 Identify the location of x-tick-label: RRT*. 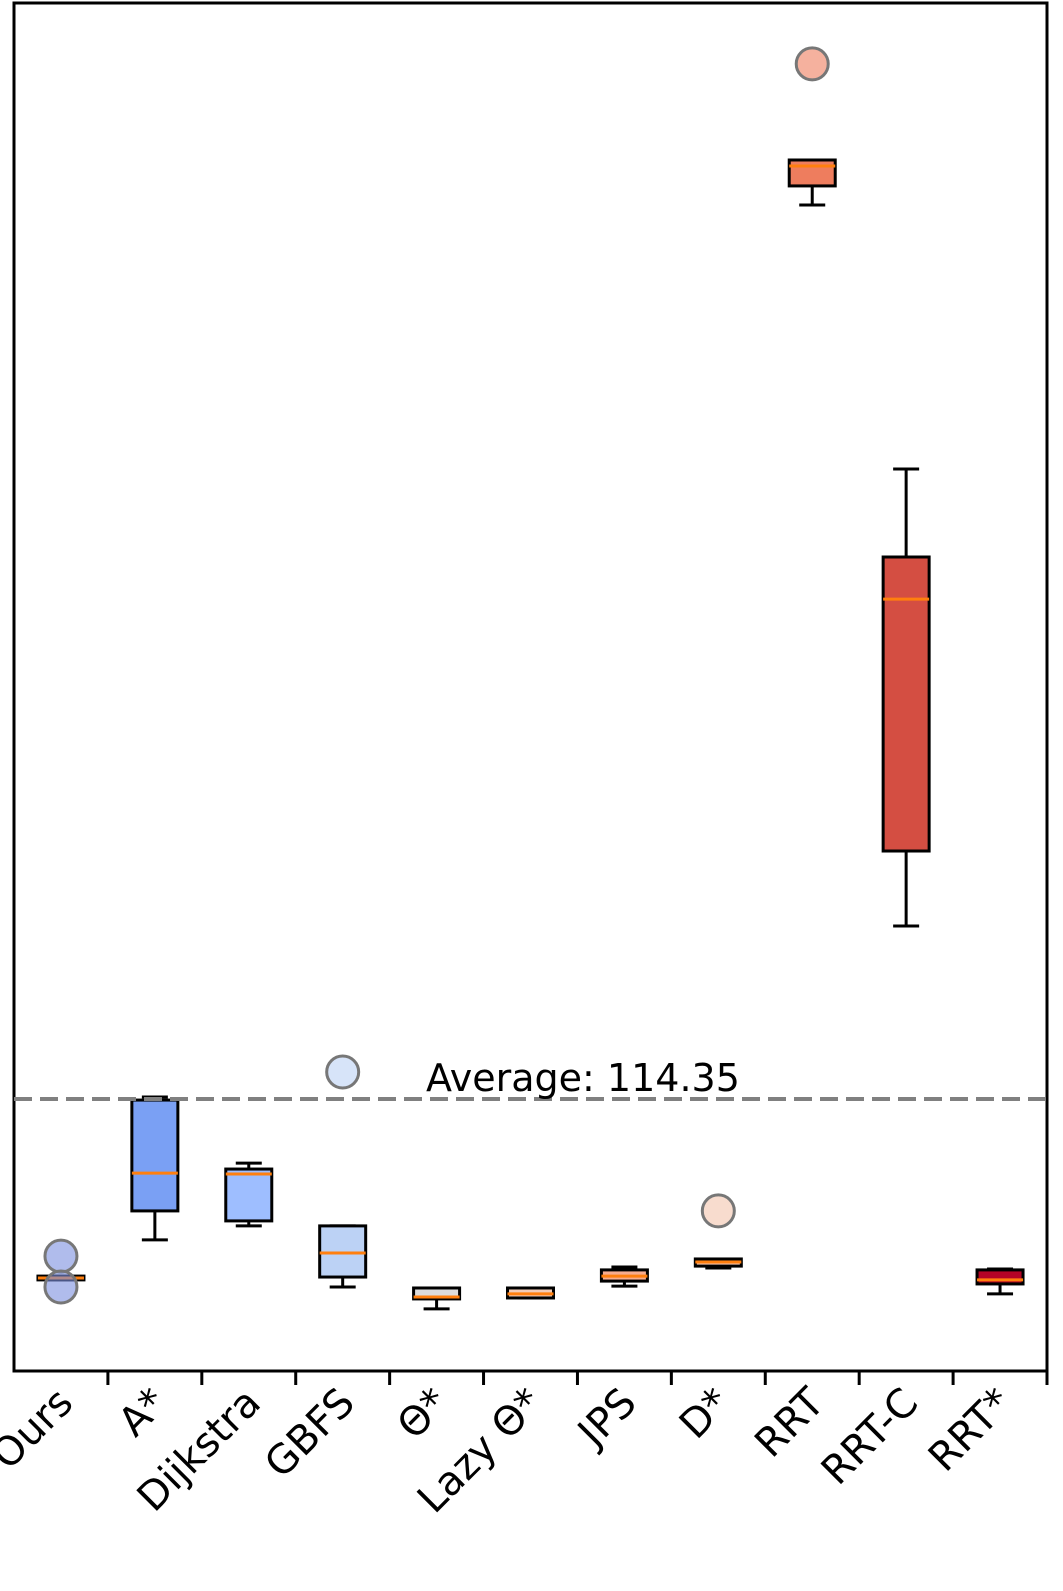
(970, 1430).